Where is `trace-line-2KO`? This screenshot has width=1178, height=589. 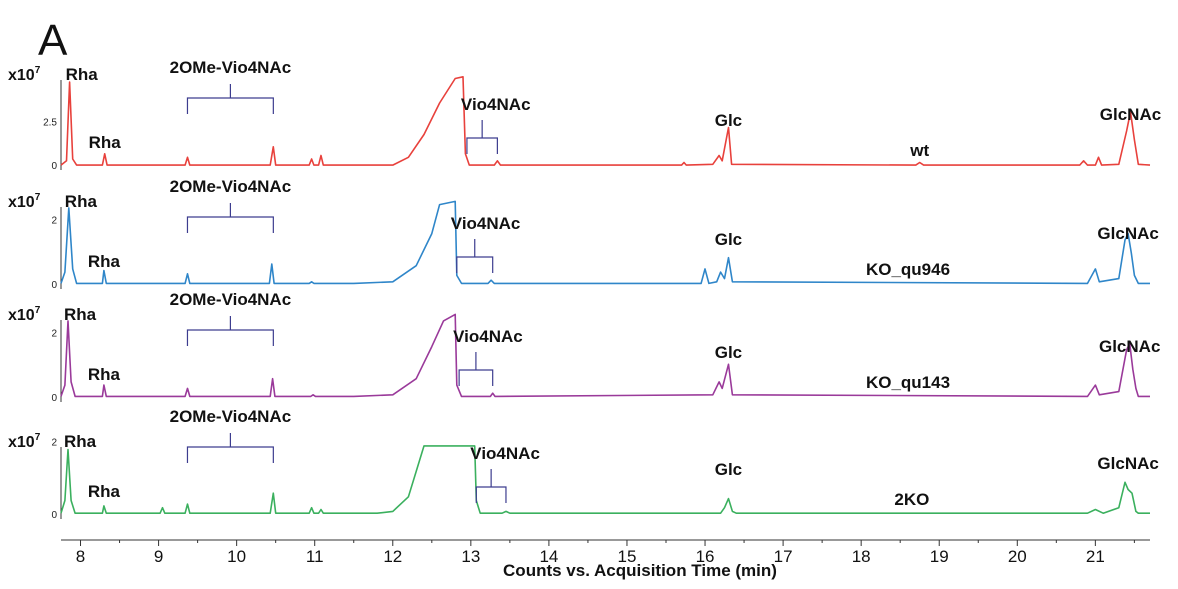 trace-line-2KO is located at coordinates (605, 479).